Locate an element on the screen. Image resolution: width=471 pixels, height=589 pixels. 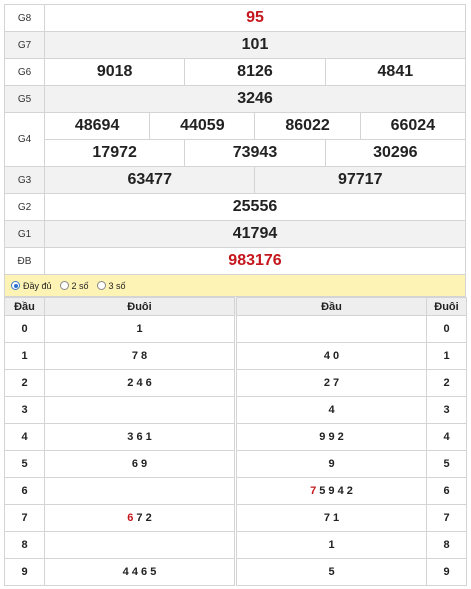
digits-text: 7 2 is located at coordinates (142, 518).